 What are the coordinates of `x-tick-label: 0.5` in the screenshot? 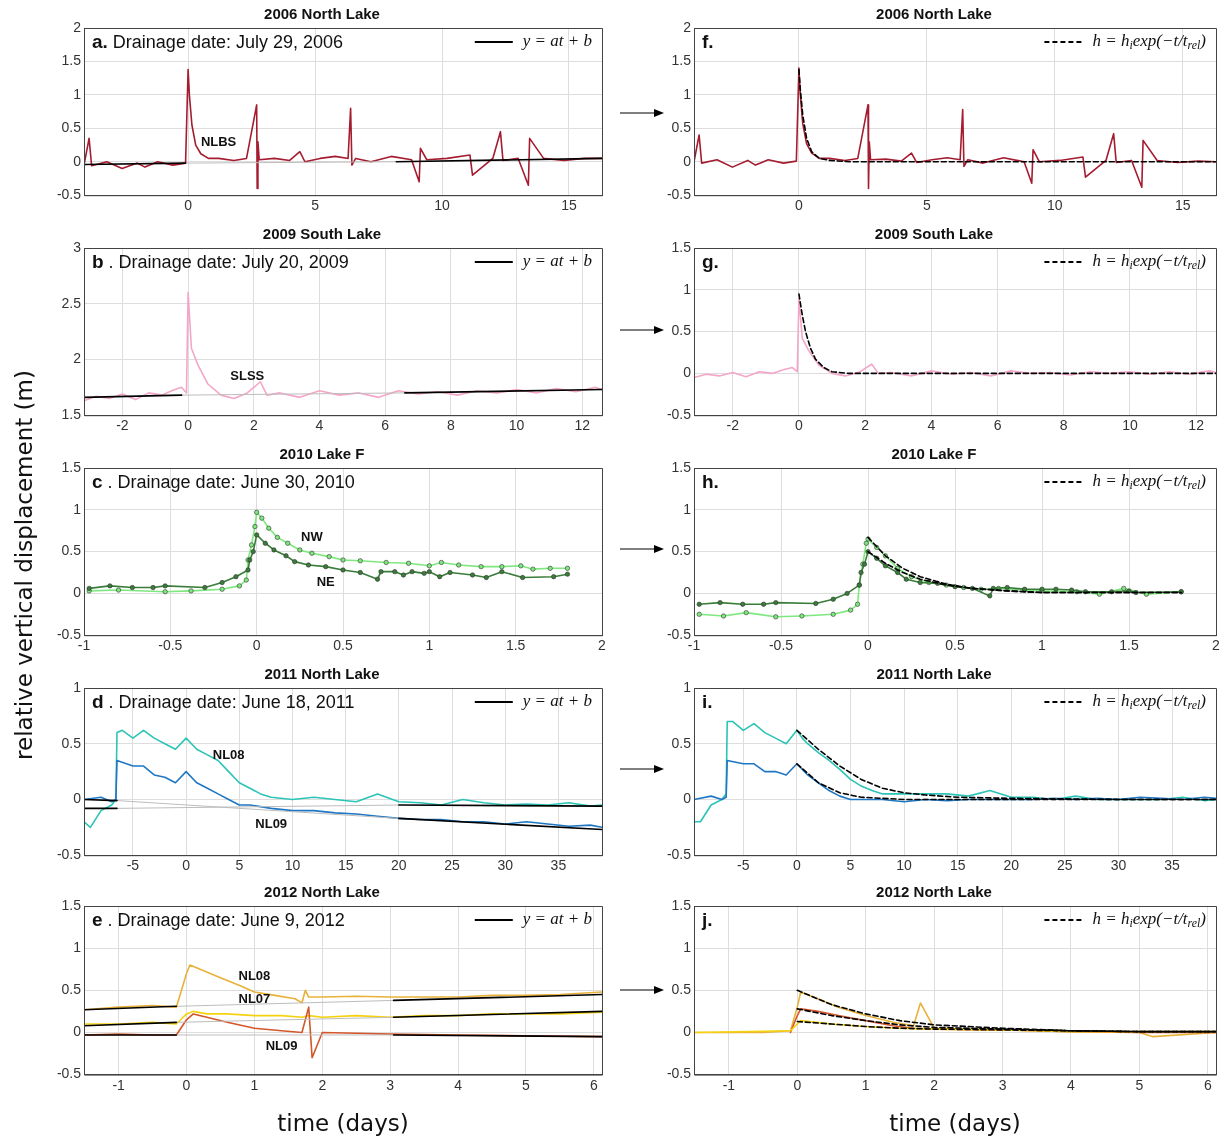 It's located at (955, 645).